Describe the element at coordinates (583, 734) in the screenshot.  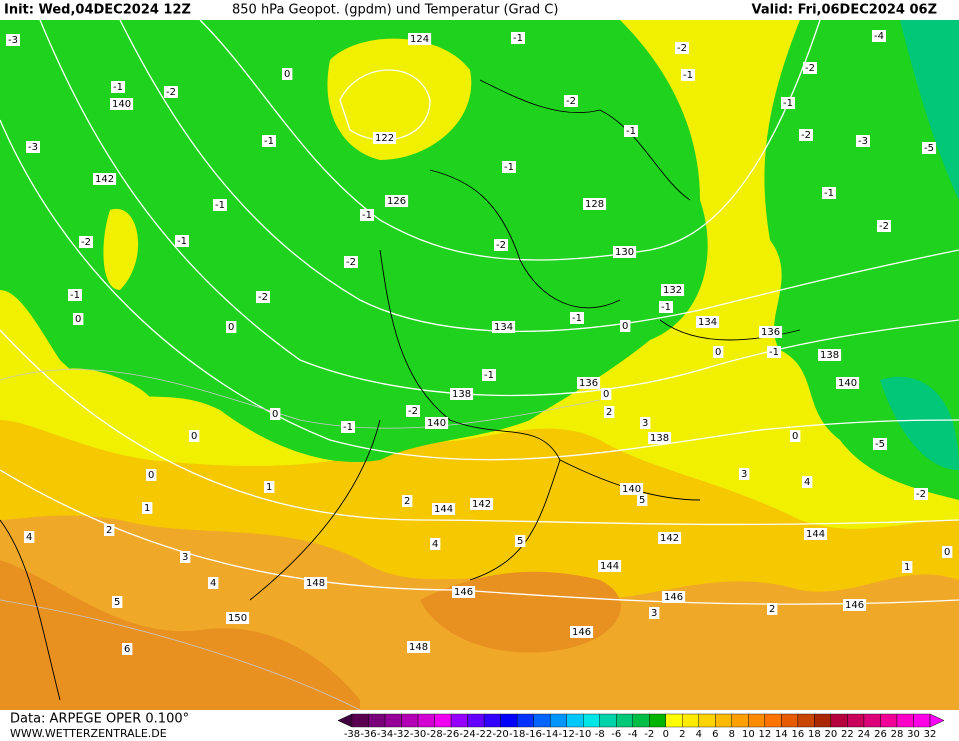
I see `legend-label: -10` at that location.